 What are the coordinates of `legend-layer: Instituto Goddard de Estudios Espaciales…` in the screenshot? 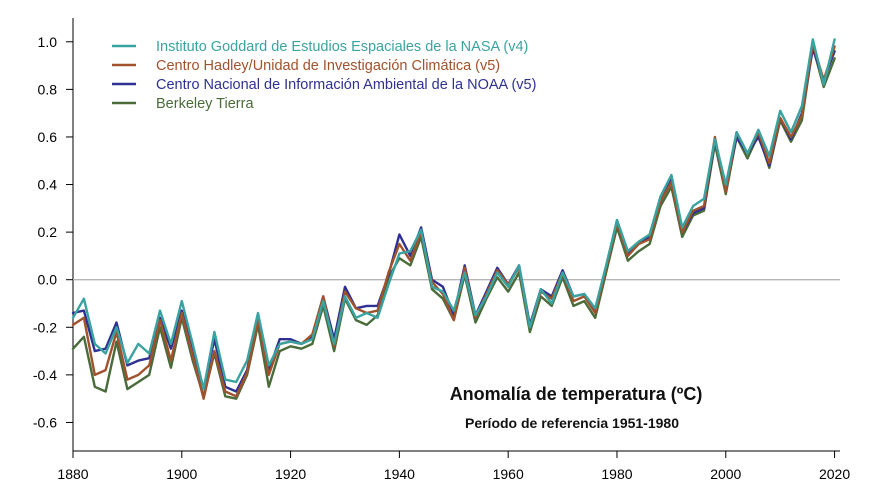 It's located at (324, 75).